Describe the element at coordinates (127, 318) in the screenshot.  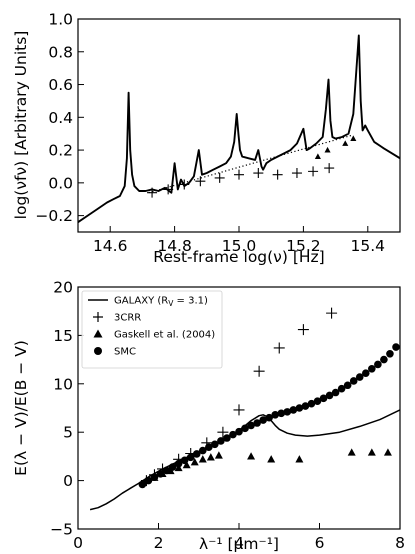
I see `legend-label-3crr: 3CRR` at that location.